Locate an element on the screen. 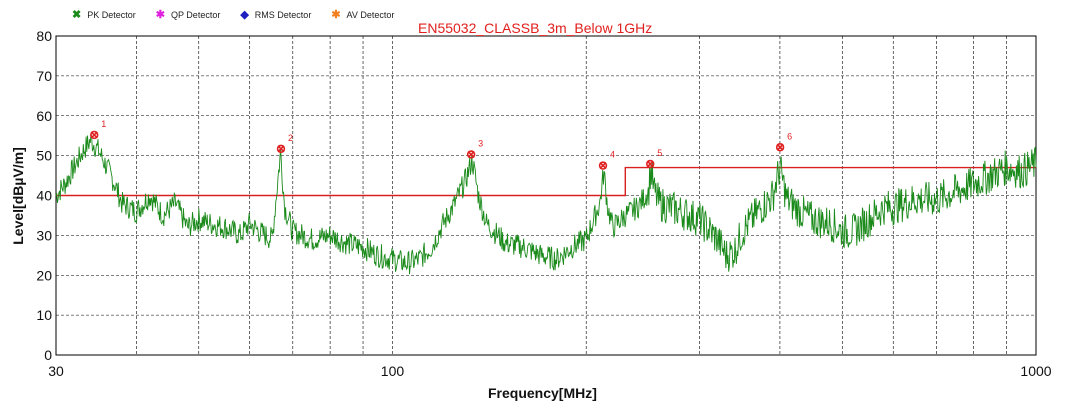 The width and height of the screenshot is (1079, 406). marker-layer: 1 2 3 4 5 6 is located at coordinates (441, 144).